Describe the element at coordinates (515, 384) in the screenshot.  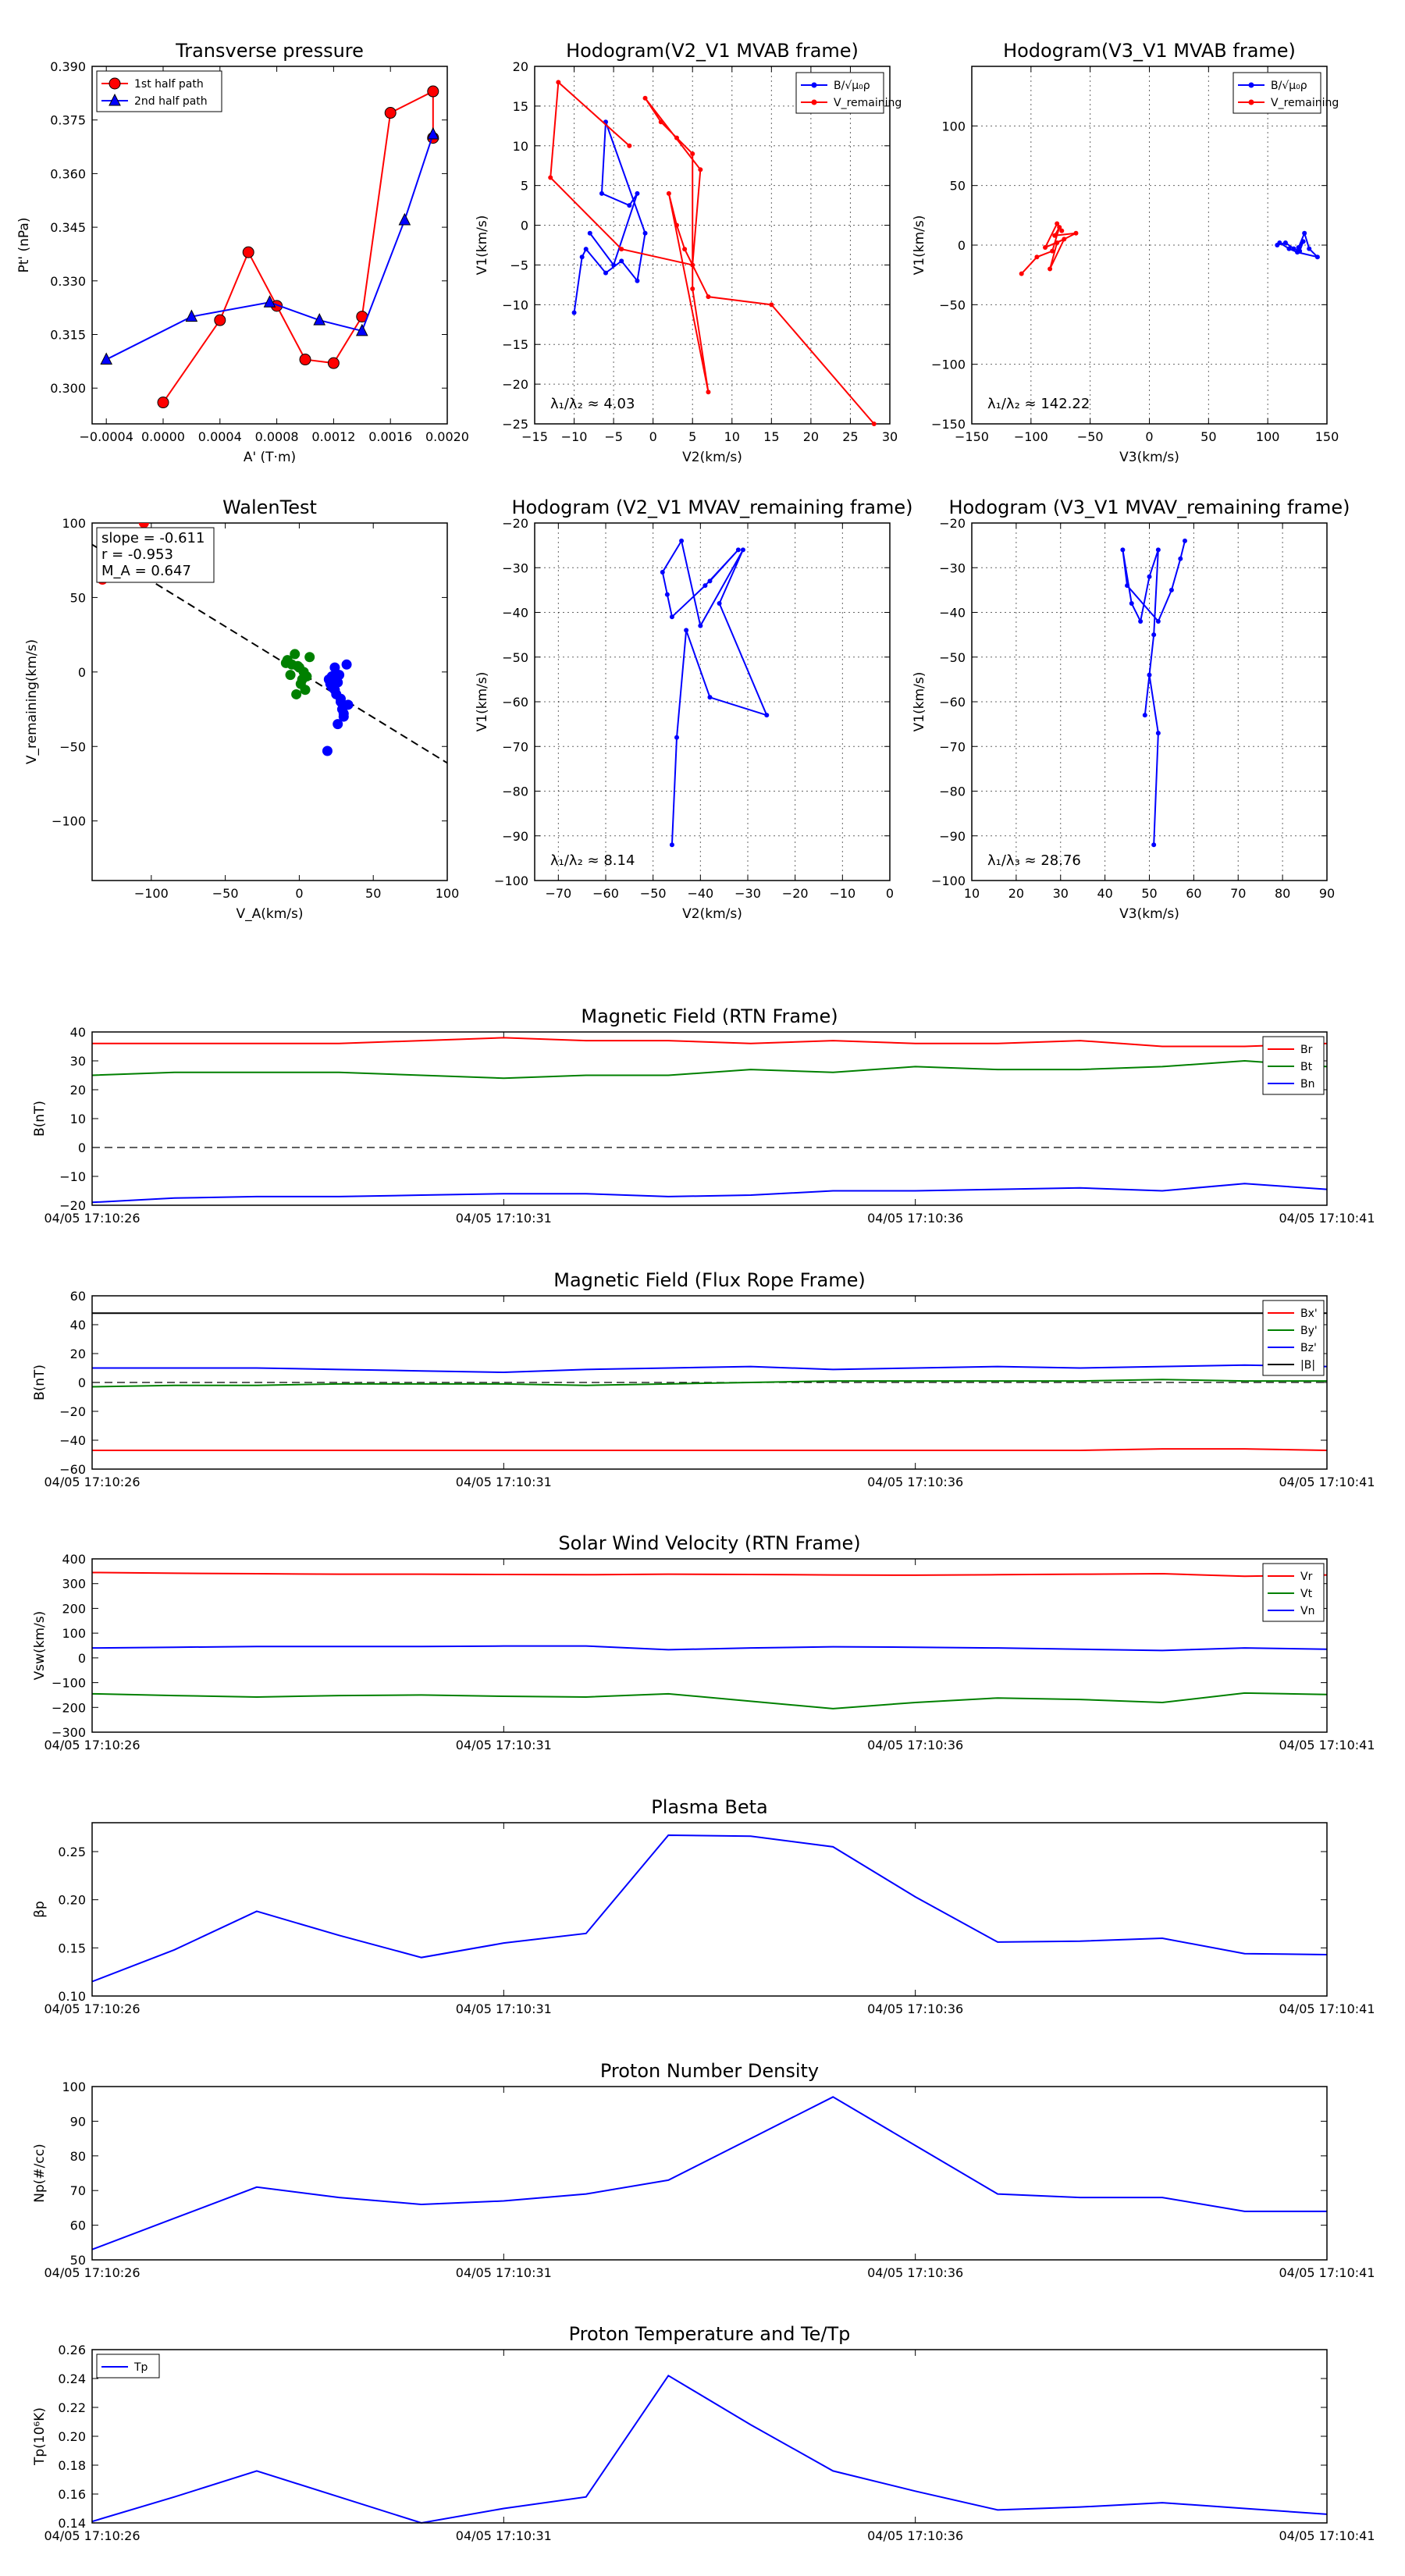
I see `h1-ytick-label: −20` at that location.